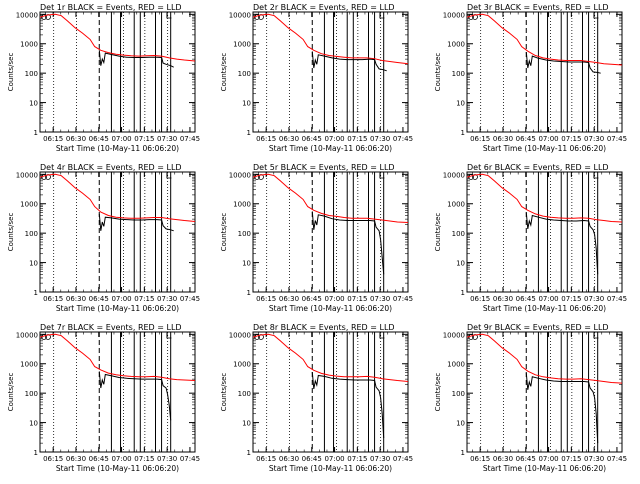 The height and width of the screenshot is (484, 640). What do you see at coordinates (538, 167) in the screenshot?
I see `chart-title: Det 6r BLACK = Events, RED = LLD` at bounding box center [538, 167].